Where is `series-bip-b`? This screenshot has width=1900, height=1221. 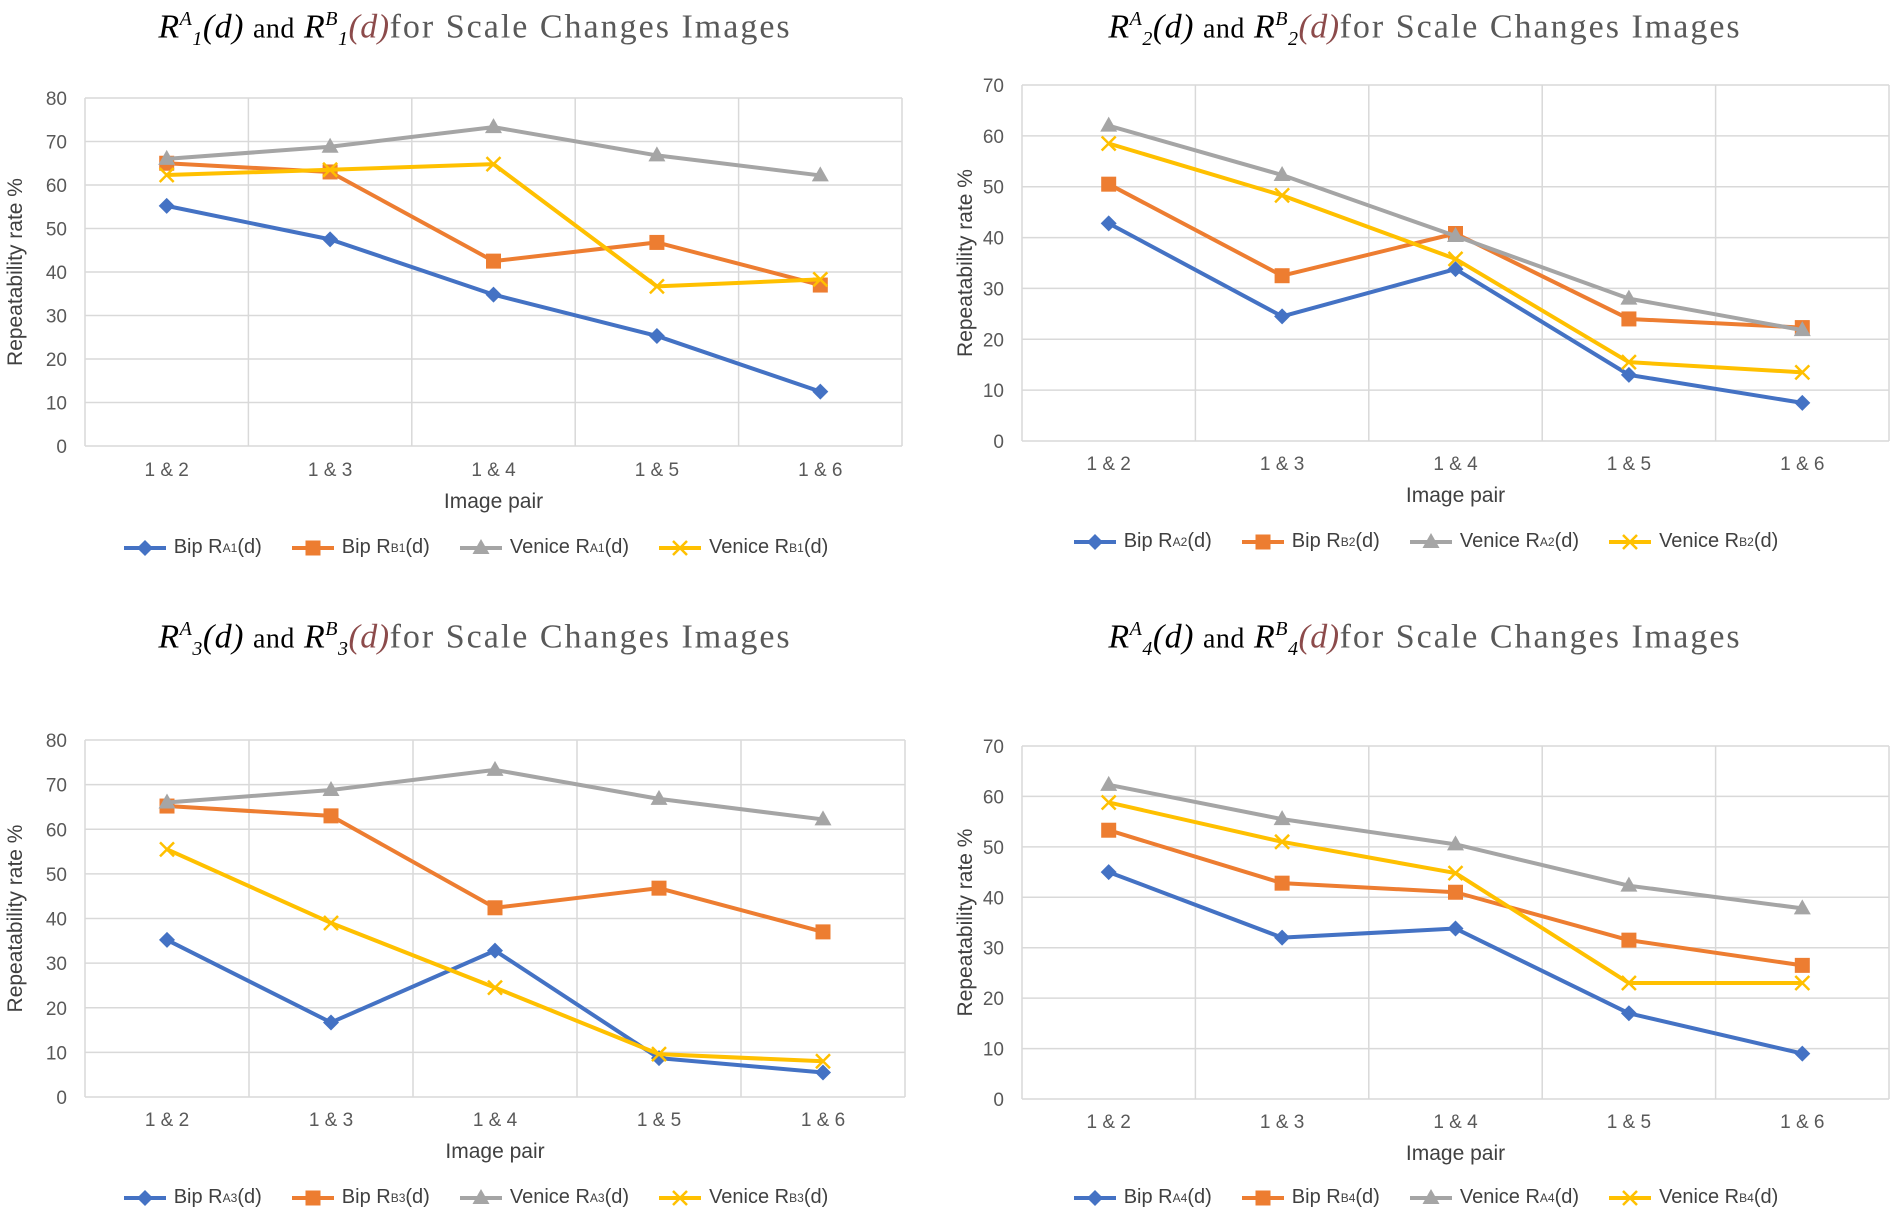
series-bip-b is located at coordinates (495, 869).